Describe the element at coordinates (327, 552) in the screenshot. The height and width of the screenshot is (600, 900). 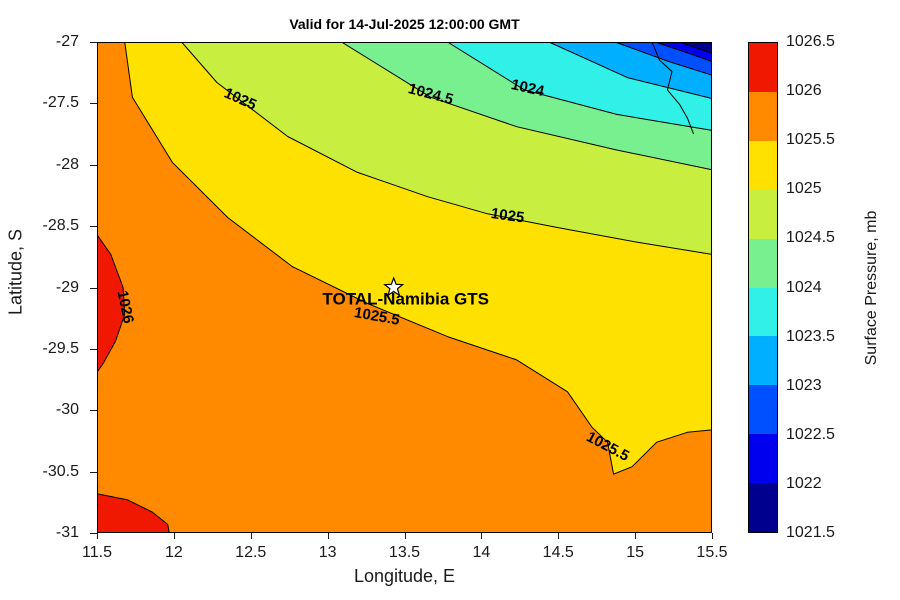
I see `x-tick-label: 13` at that location.